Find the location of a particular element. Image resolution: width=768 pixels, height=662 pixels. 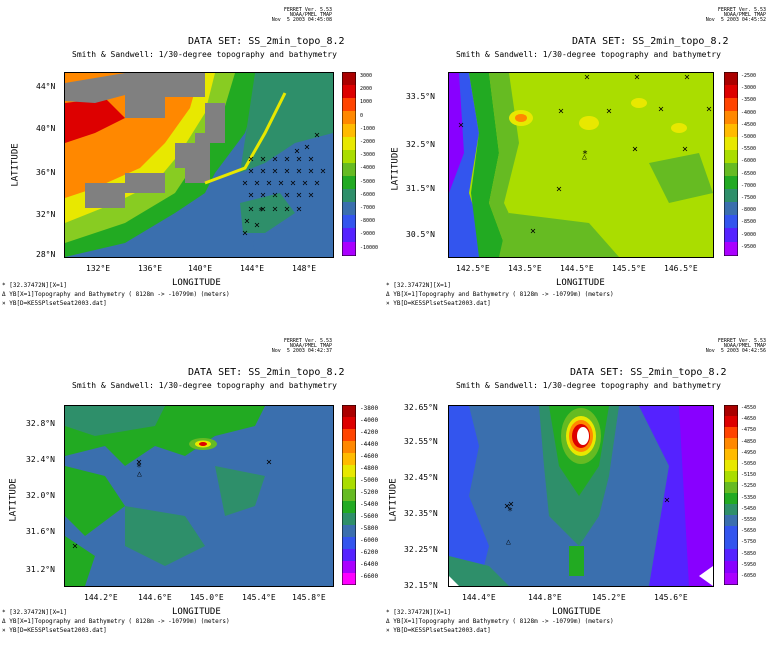

x-tick: 146.5°E is located at coordinates (681, 268).